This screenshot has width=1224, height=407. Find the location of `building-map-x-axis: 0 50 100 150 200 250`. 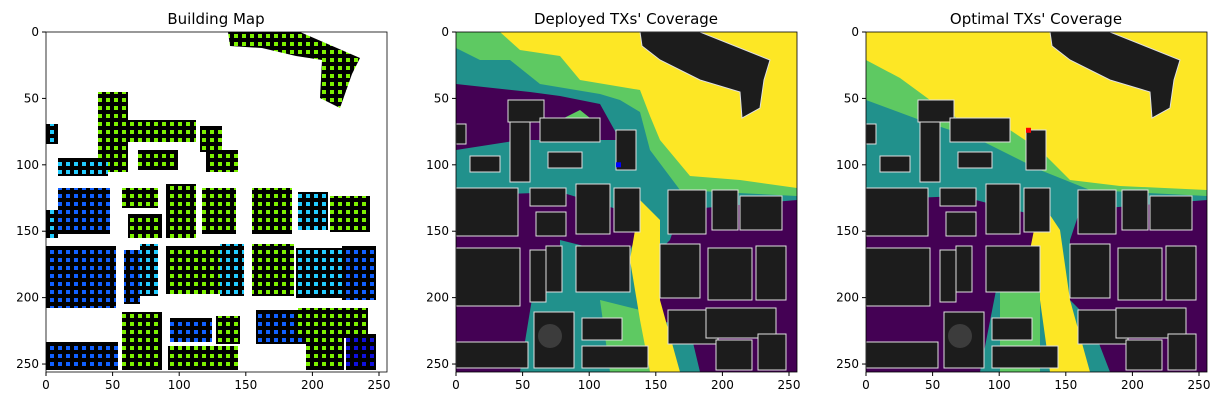

building-map-x-axis: 0 50 100 150 200 250 is located at coordinates (216, 382).